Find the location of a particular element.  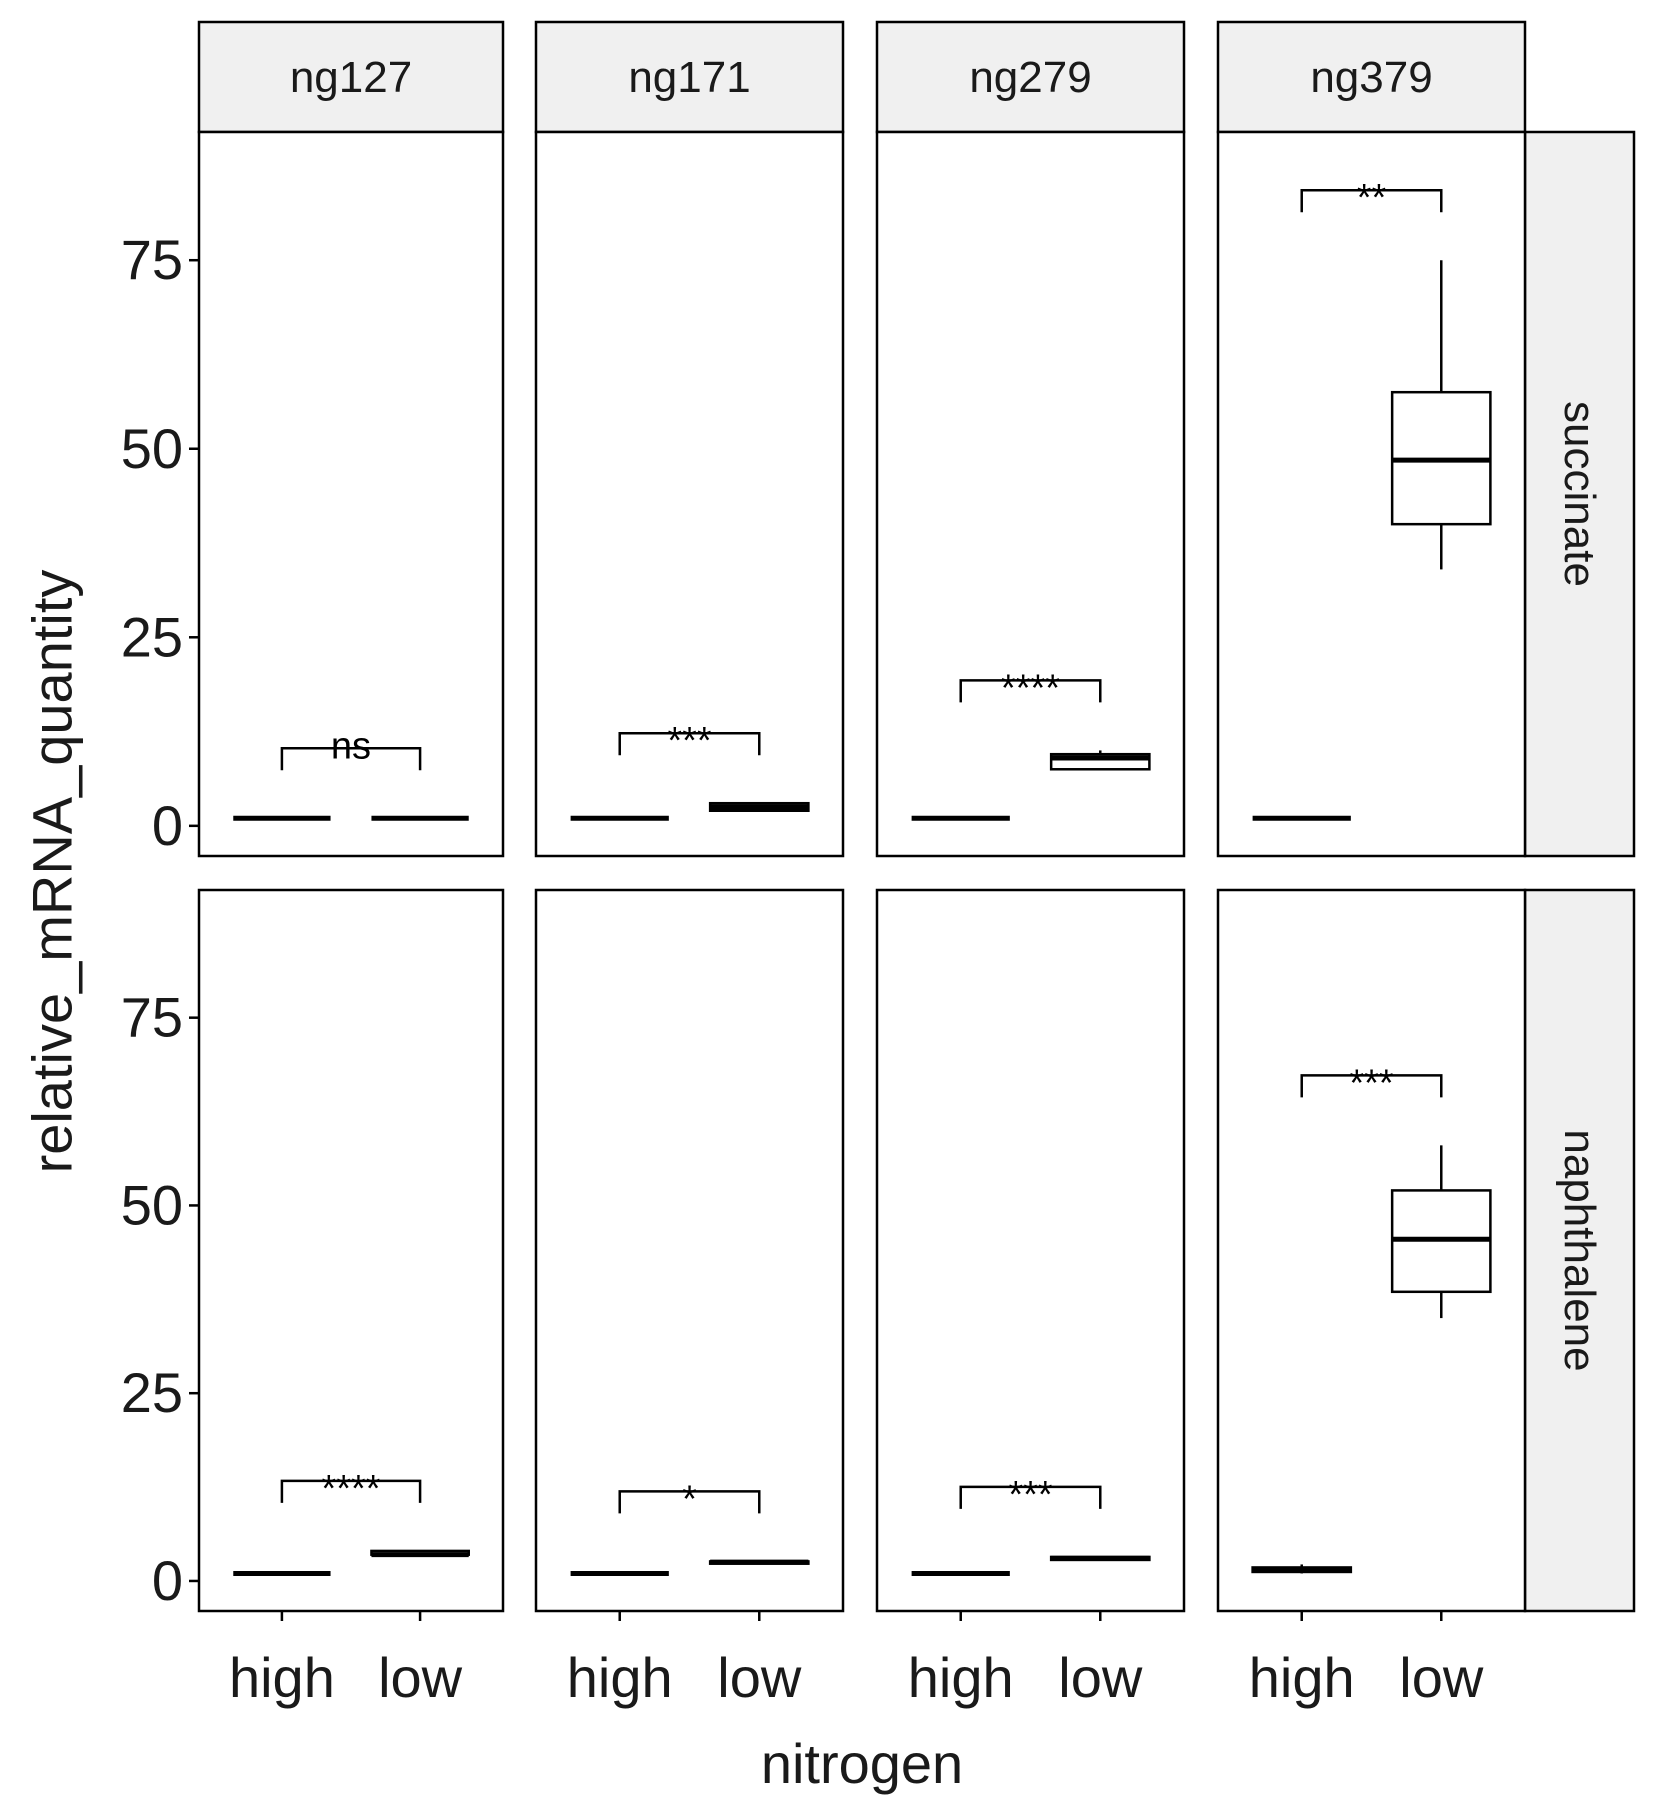

significance-label: ns is located at coordinates (351, 746).